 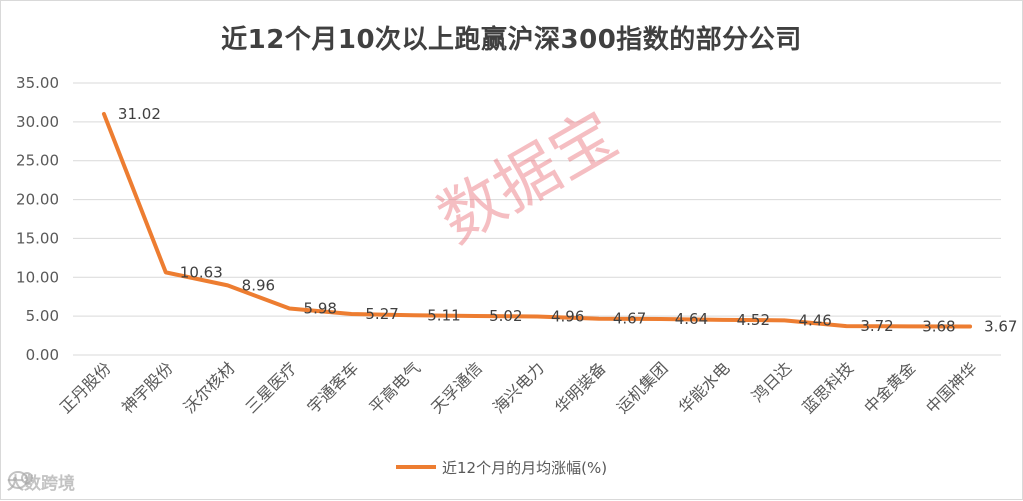 What do you see at coordinates (629, 319) in the screenshot?
I see `data-label: 4.67` at bounding box center [629, 319].